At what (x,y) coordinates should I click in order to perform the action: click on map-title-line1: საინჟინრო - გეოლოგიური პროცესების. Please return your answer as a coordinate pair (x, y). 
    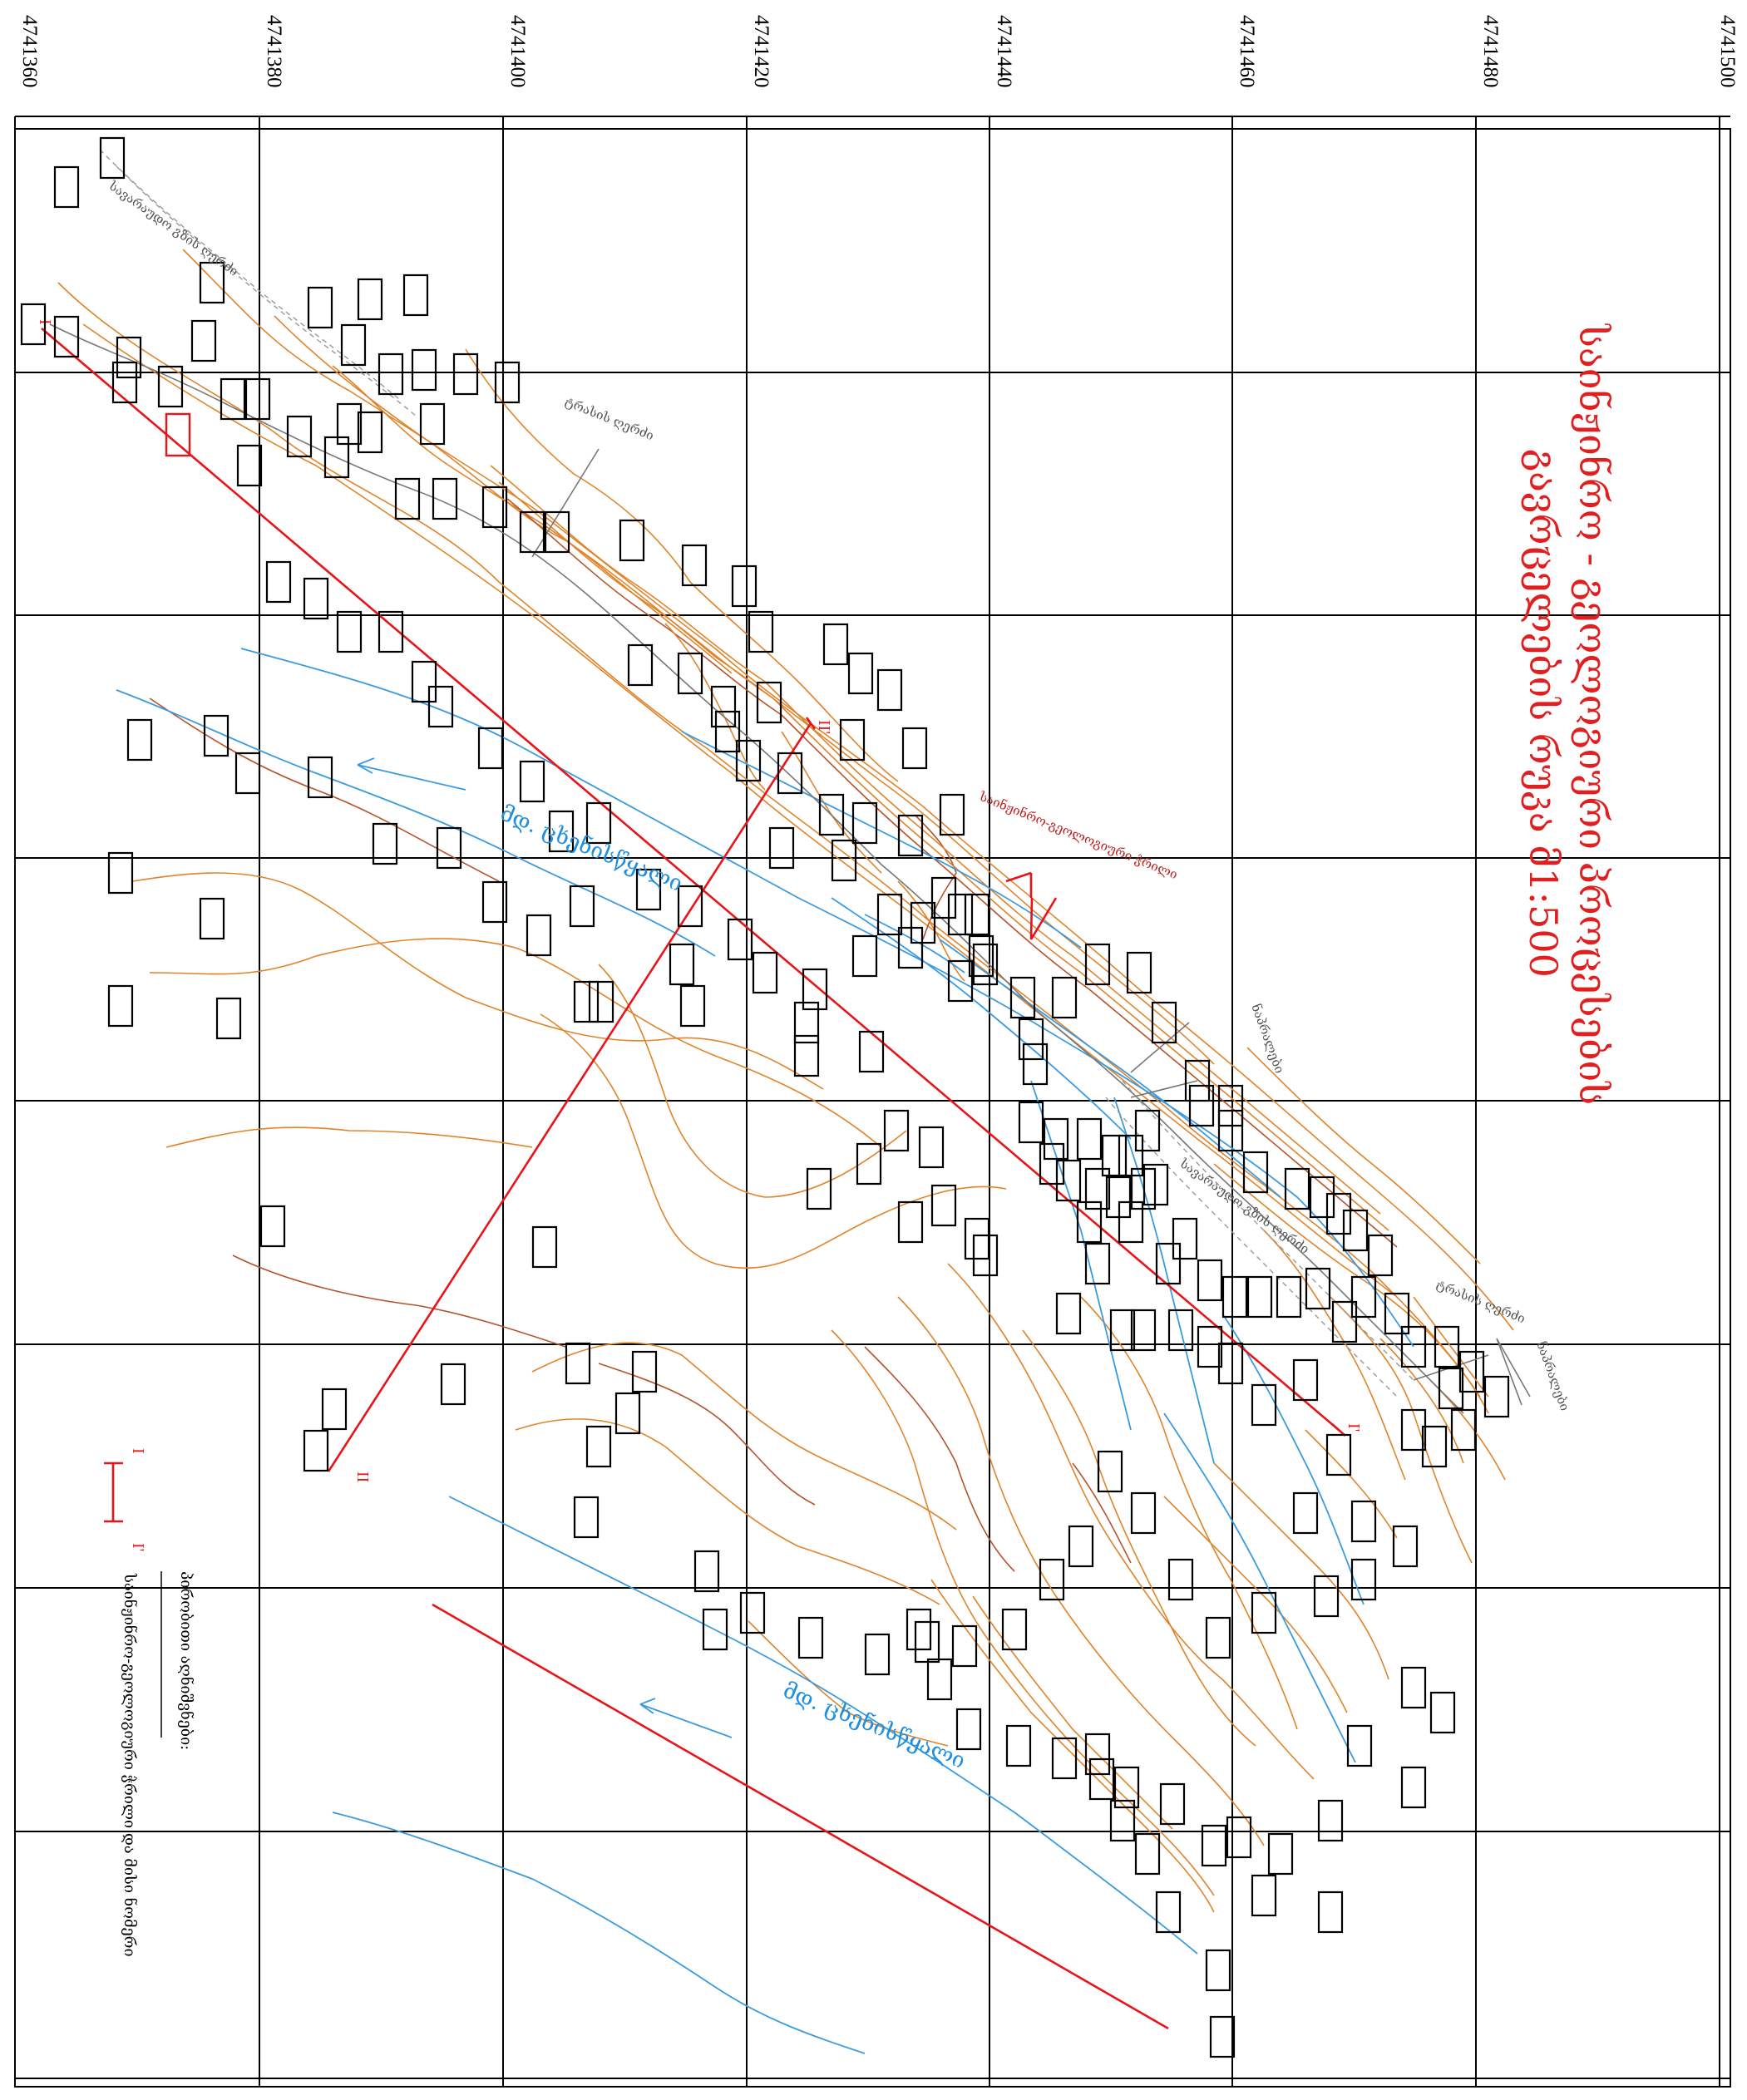
    Looking at the image, I should click on (1593, 714).